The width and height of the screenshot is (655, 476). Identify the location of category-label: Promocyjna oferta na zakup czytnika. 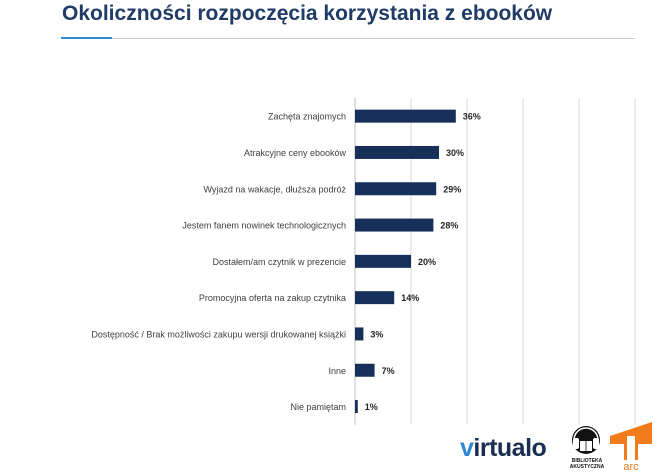
(272, 298).